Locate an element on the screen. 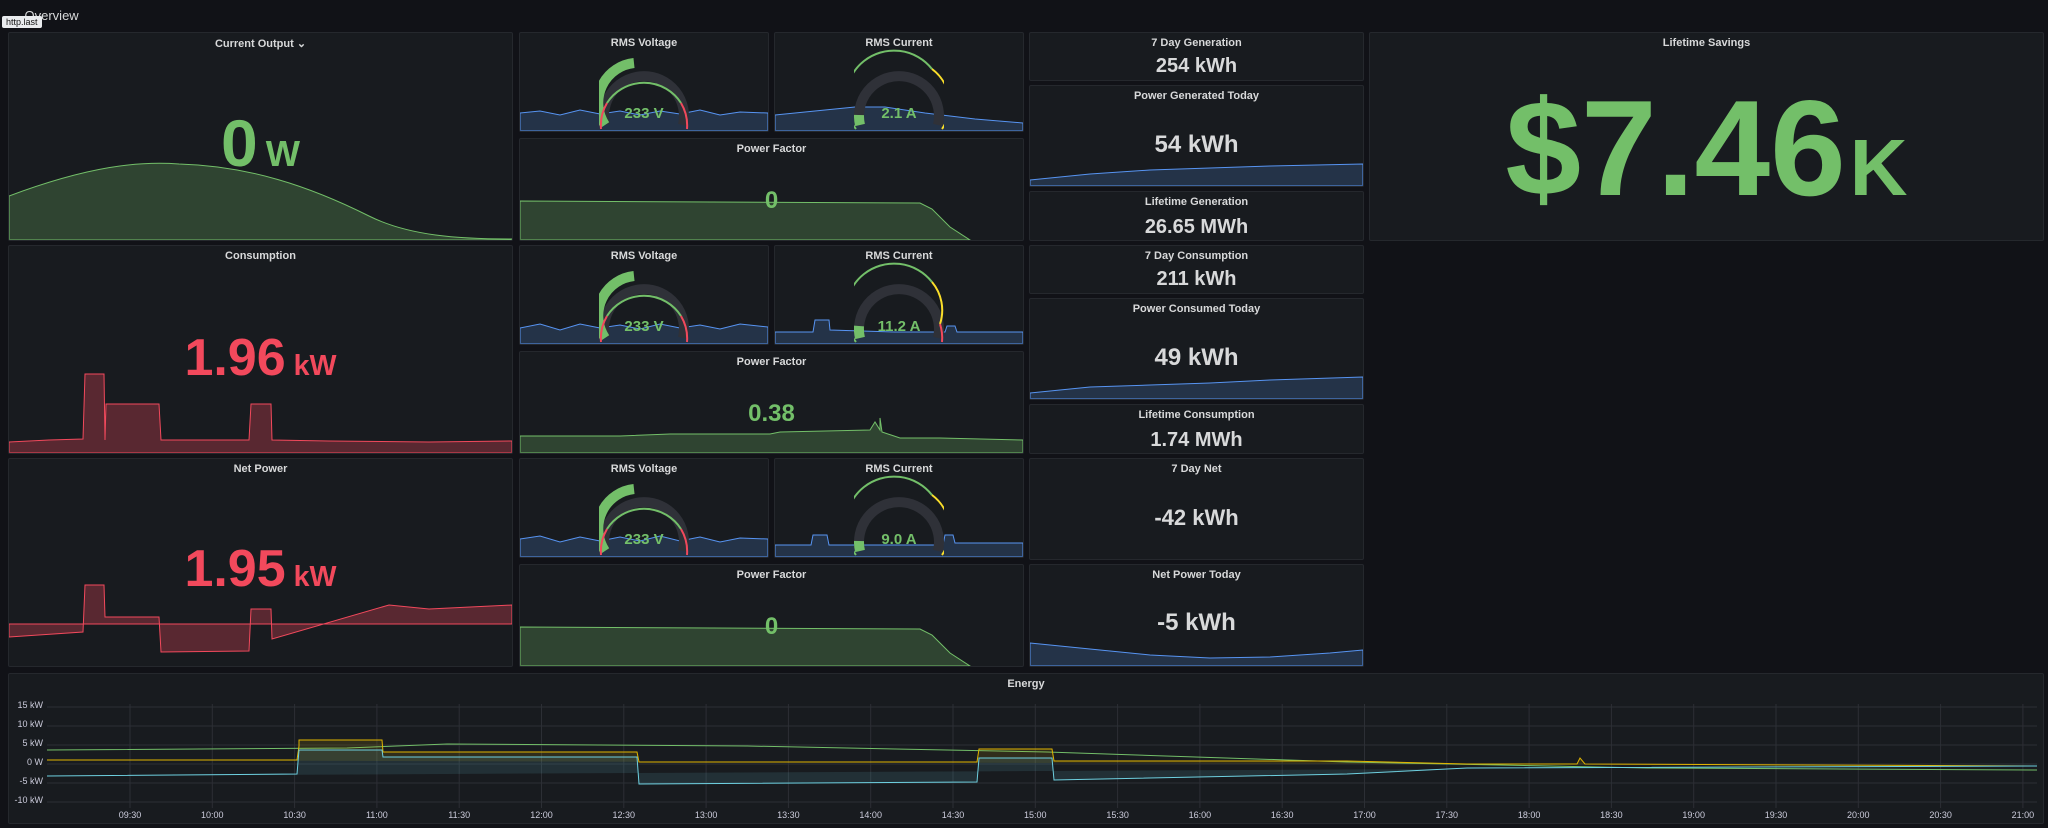  lifetime-savings-panel: Lifetime Savings $7.46K is located at coordinates (1706, 136).